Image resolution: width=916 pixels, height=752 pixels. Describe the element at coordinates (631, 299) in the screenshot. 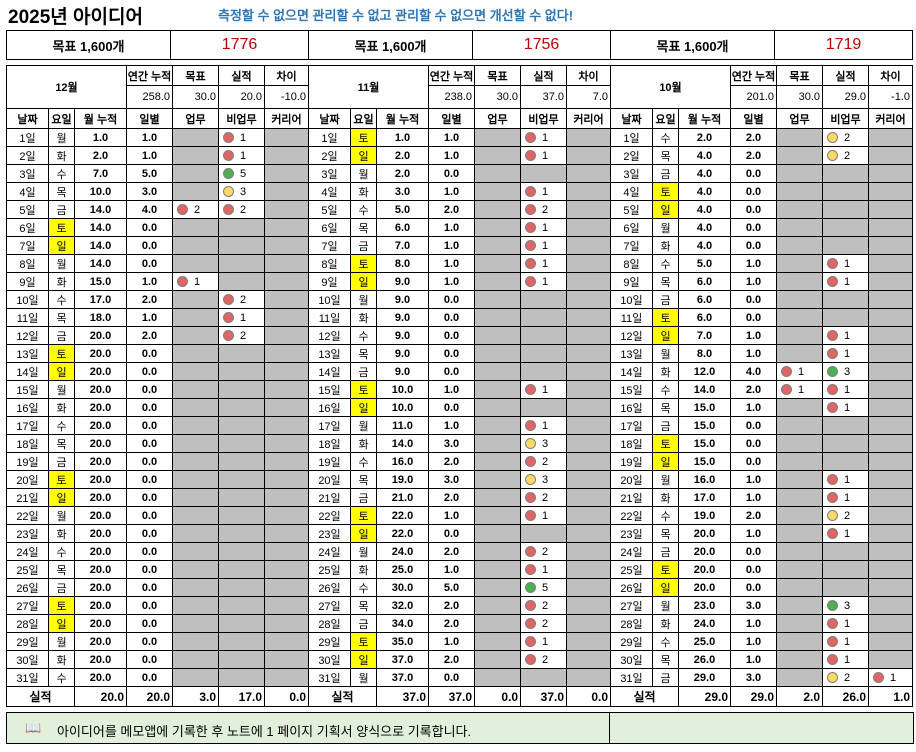

I see `date-cell: 10일` at that location.